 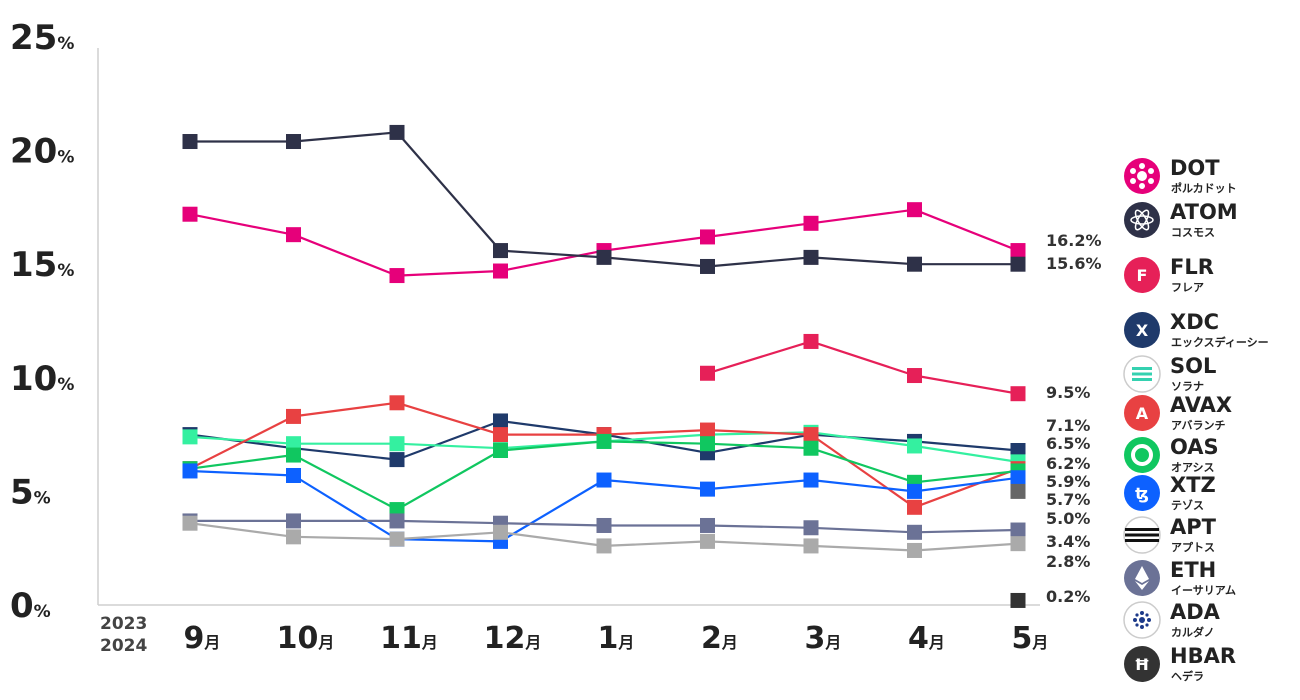 What do you see at coordinates (42, 322) in the screenshot?
I see `y-axis-labels: 0%5%10%15%20%25%` at bounding box center [42, 322].